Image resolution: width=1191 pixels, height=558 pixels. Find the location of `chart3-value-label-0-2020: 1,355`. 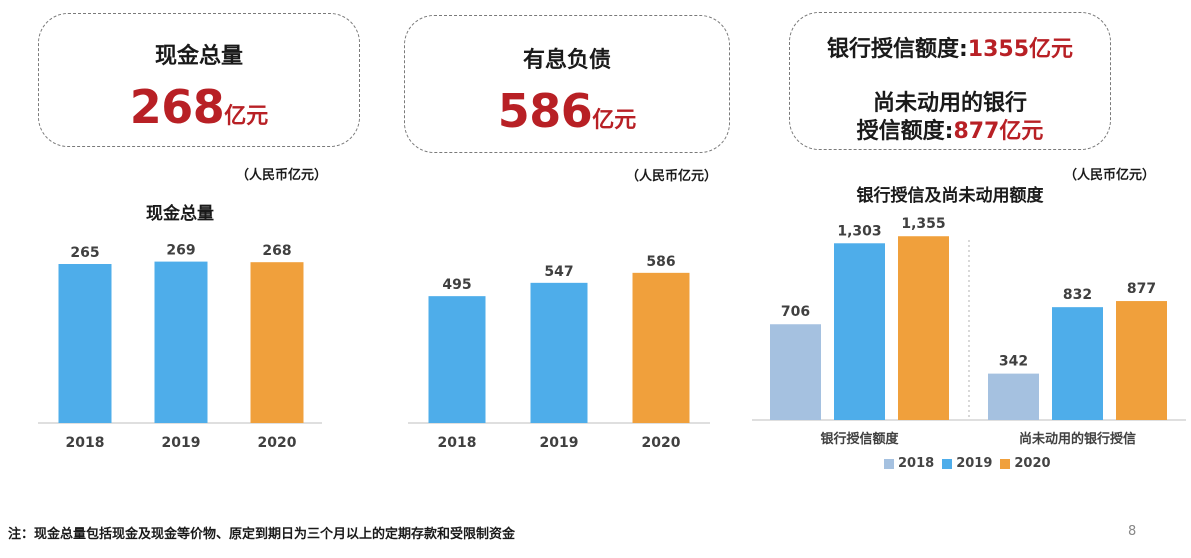

chart3-value-label-0-2020: 1,355 is located at coordinates (923, 224).